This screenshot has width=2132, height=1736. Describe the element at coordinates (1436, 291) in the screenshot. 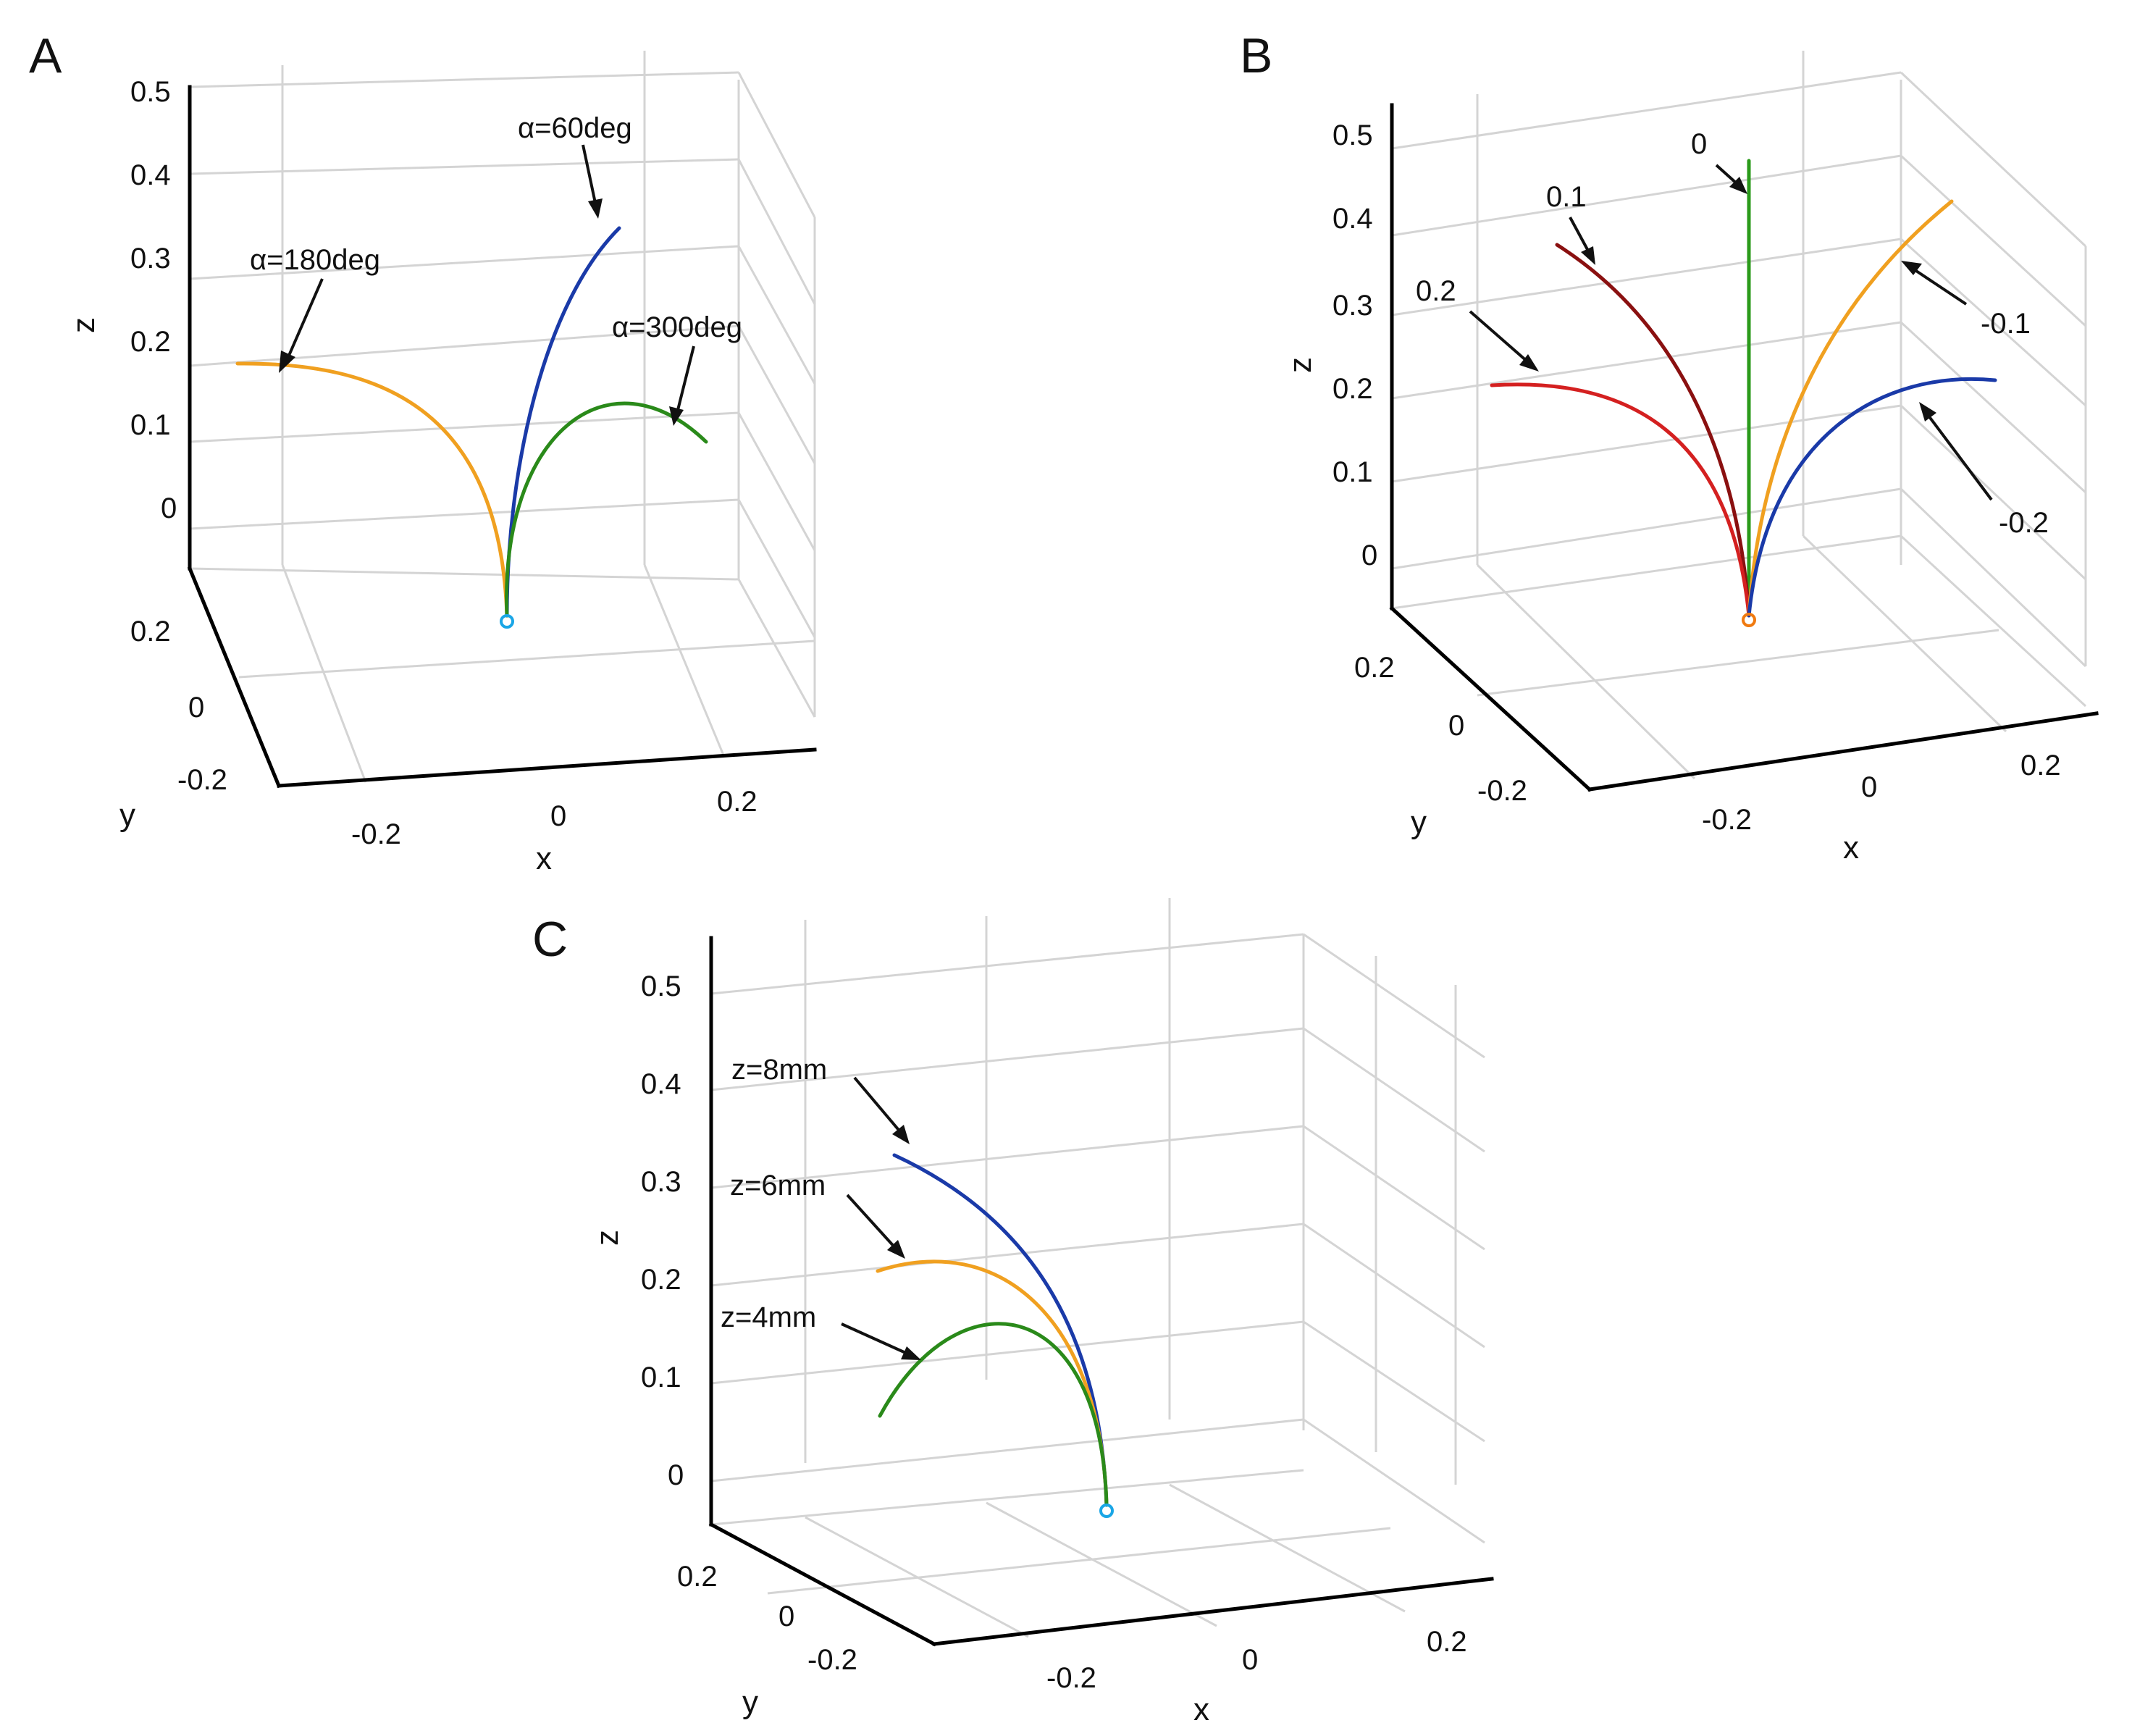

I see `annotation-0-2: 0.2` at that location.